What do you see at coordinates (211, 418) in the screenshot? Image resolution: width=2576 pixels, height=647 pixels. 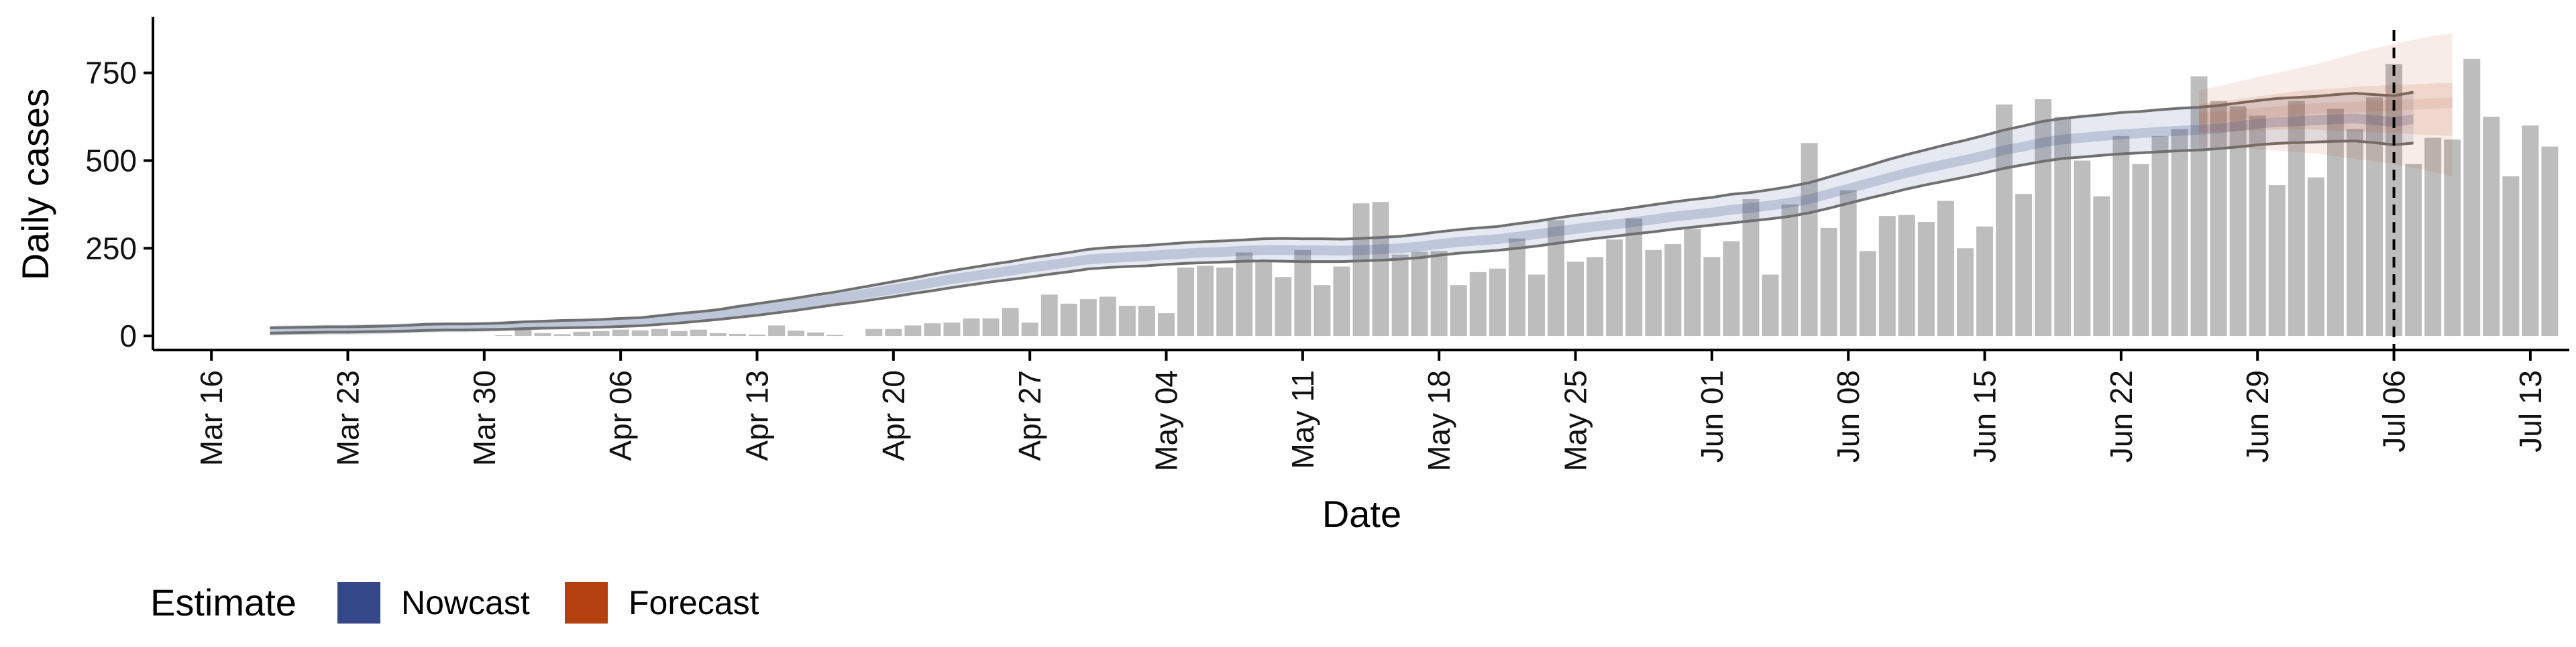 I see `x-tick-label: Mar 16` at bounding box center [211, 418].